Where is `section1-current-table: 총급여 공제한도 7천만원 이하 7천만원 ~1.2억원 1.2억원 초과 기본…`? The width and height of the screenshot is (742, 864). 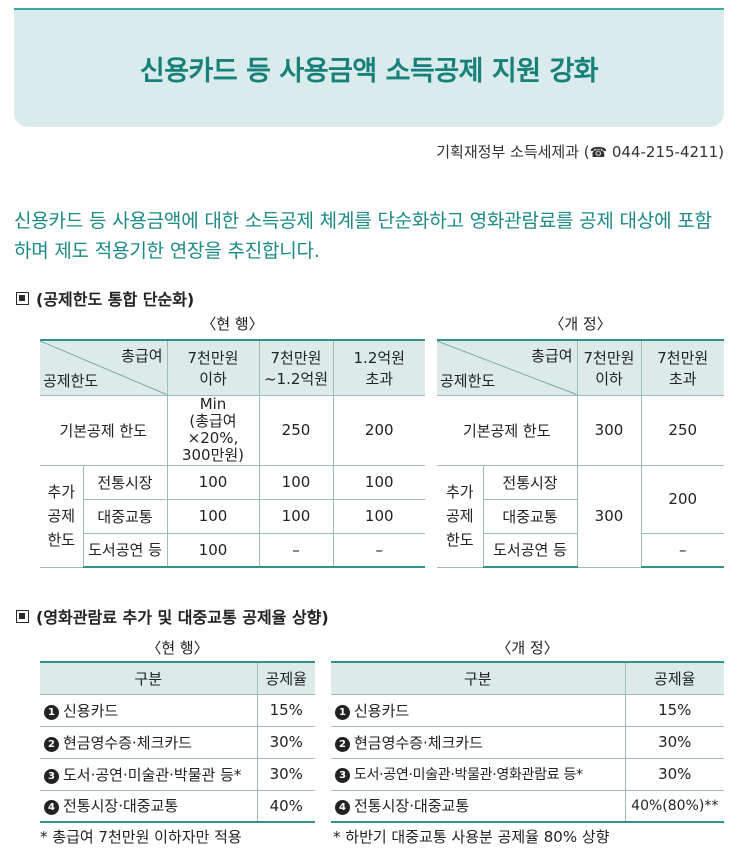
section1-current-table: 총급여 공제한도 7천만원 이하 7천만원 ~1.2억원 1.2억원 초과 기본… is located at coordinates (232, 453).